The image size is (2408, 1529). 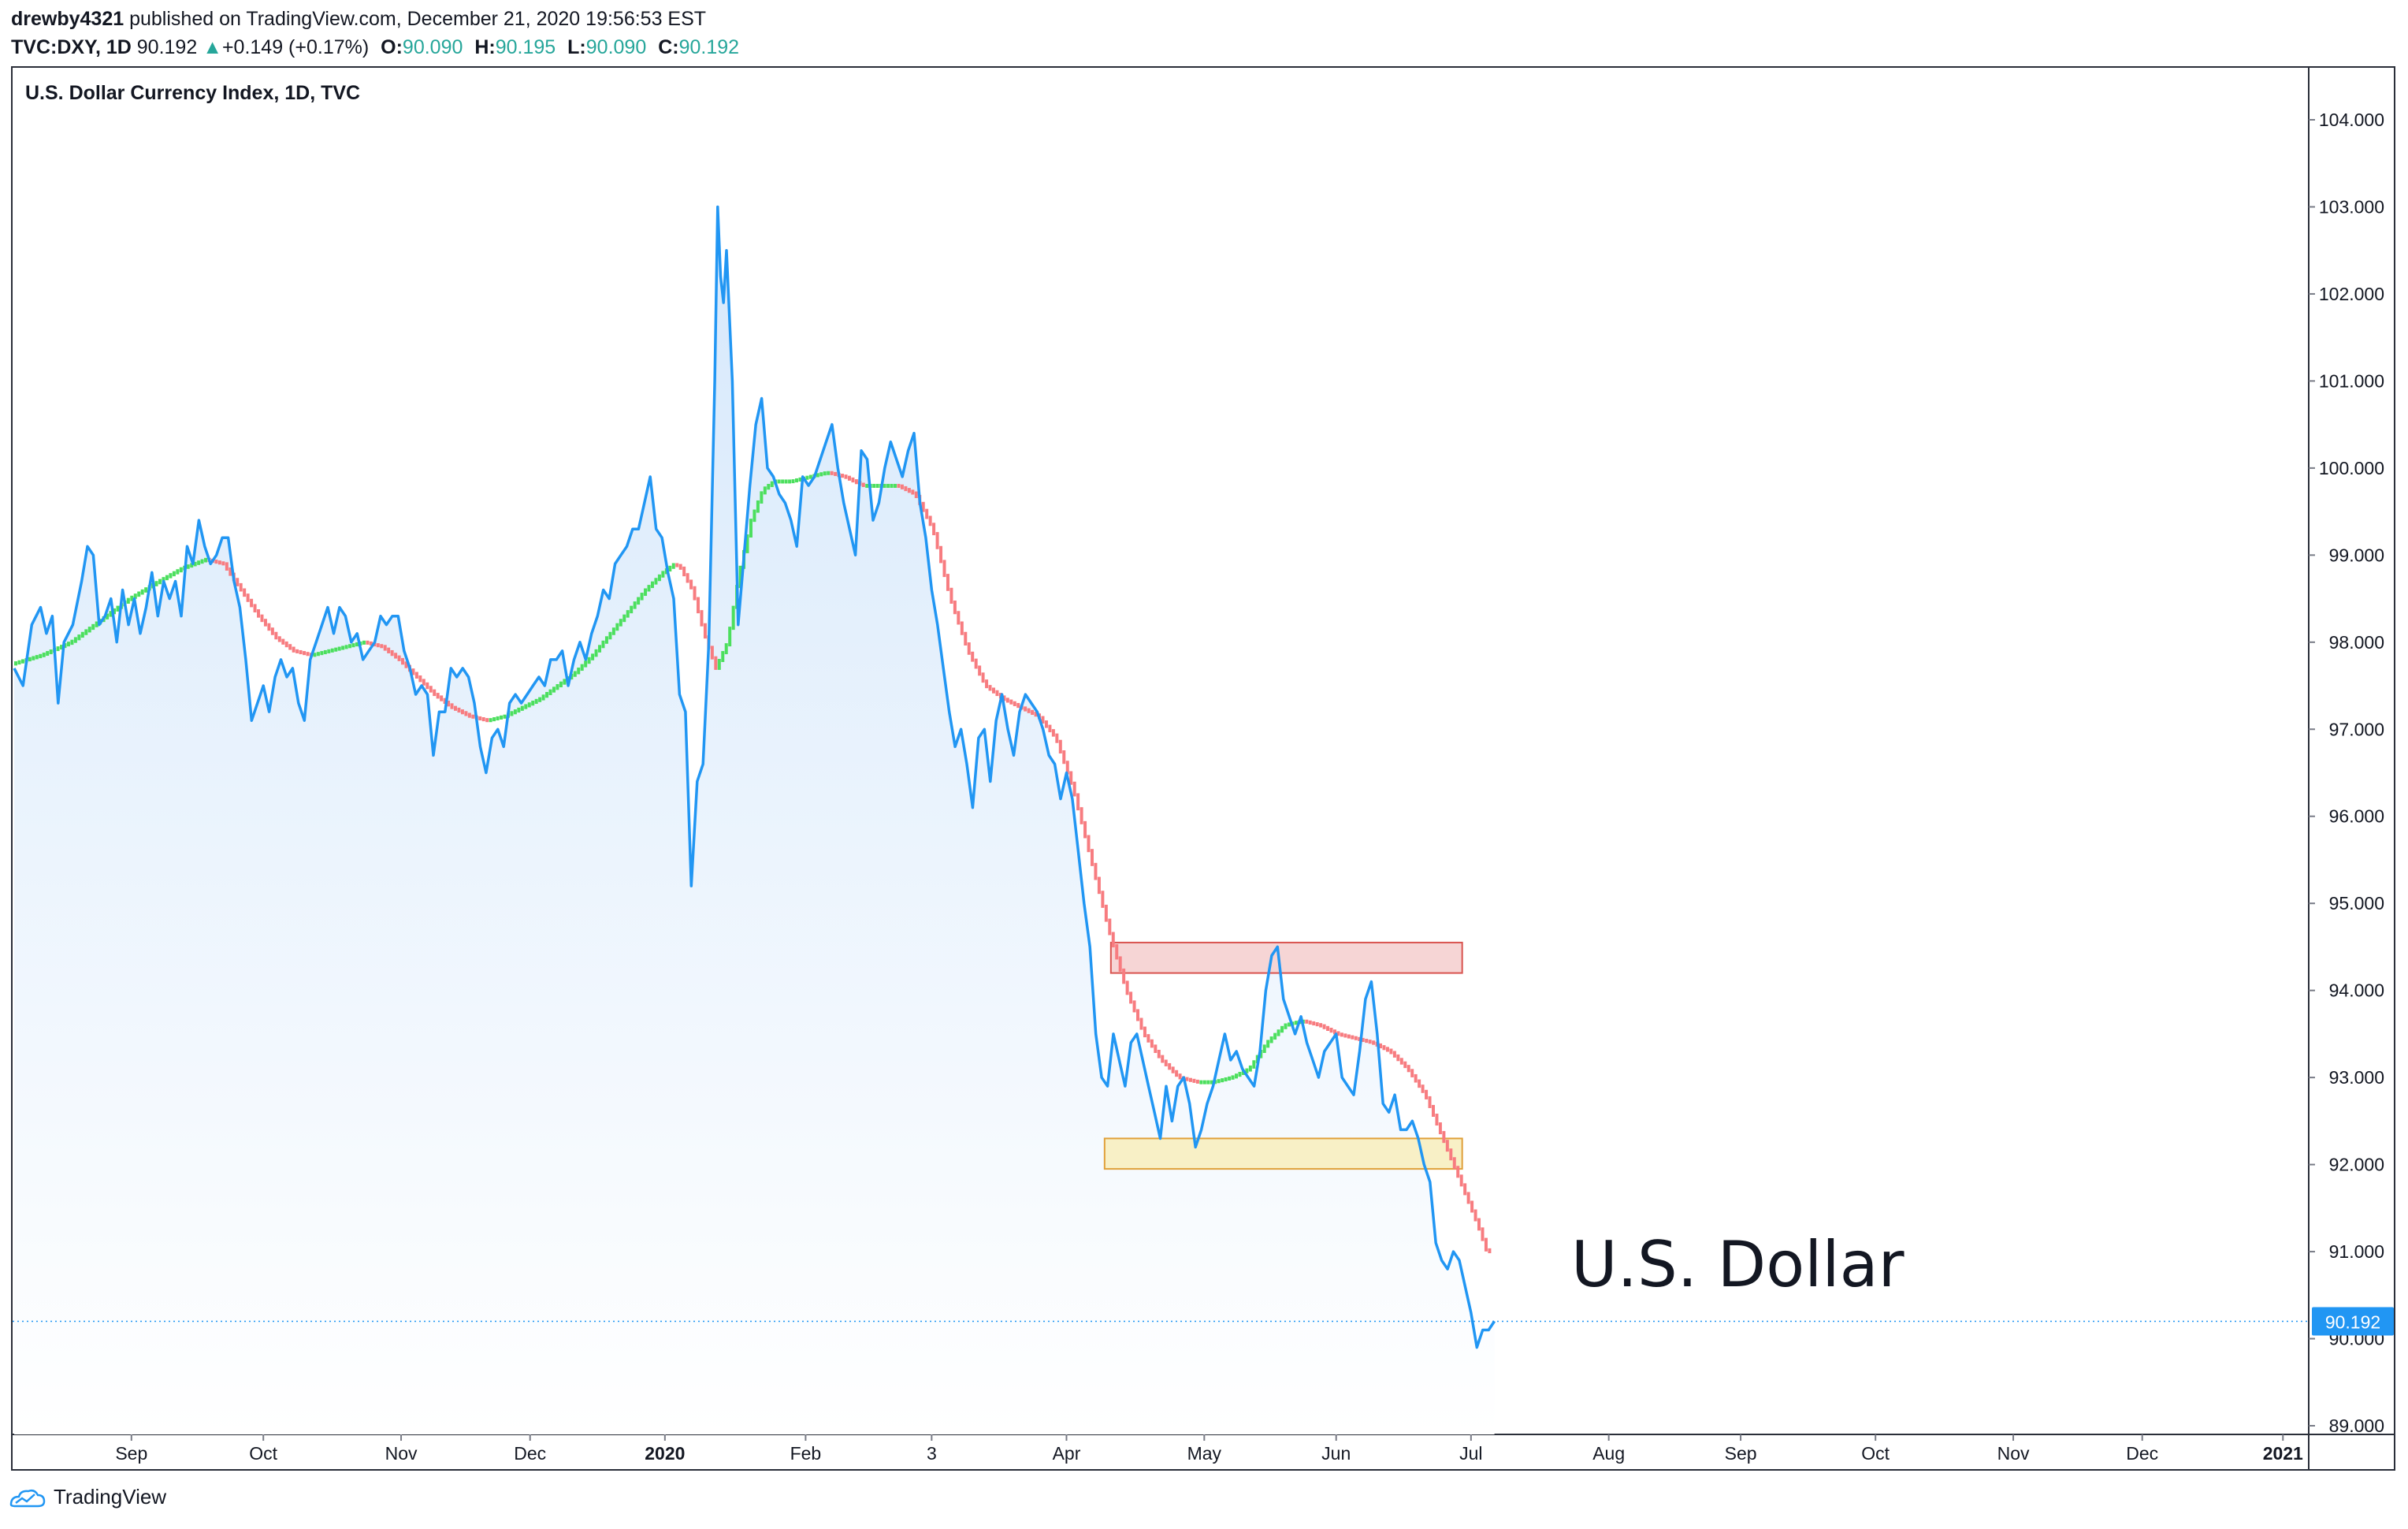 I want to click on x-tick-label: Dec, so click(x=2142, y=1453).